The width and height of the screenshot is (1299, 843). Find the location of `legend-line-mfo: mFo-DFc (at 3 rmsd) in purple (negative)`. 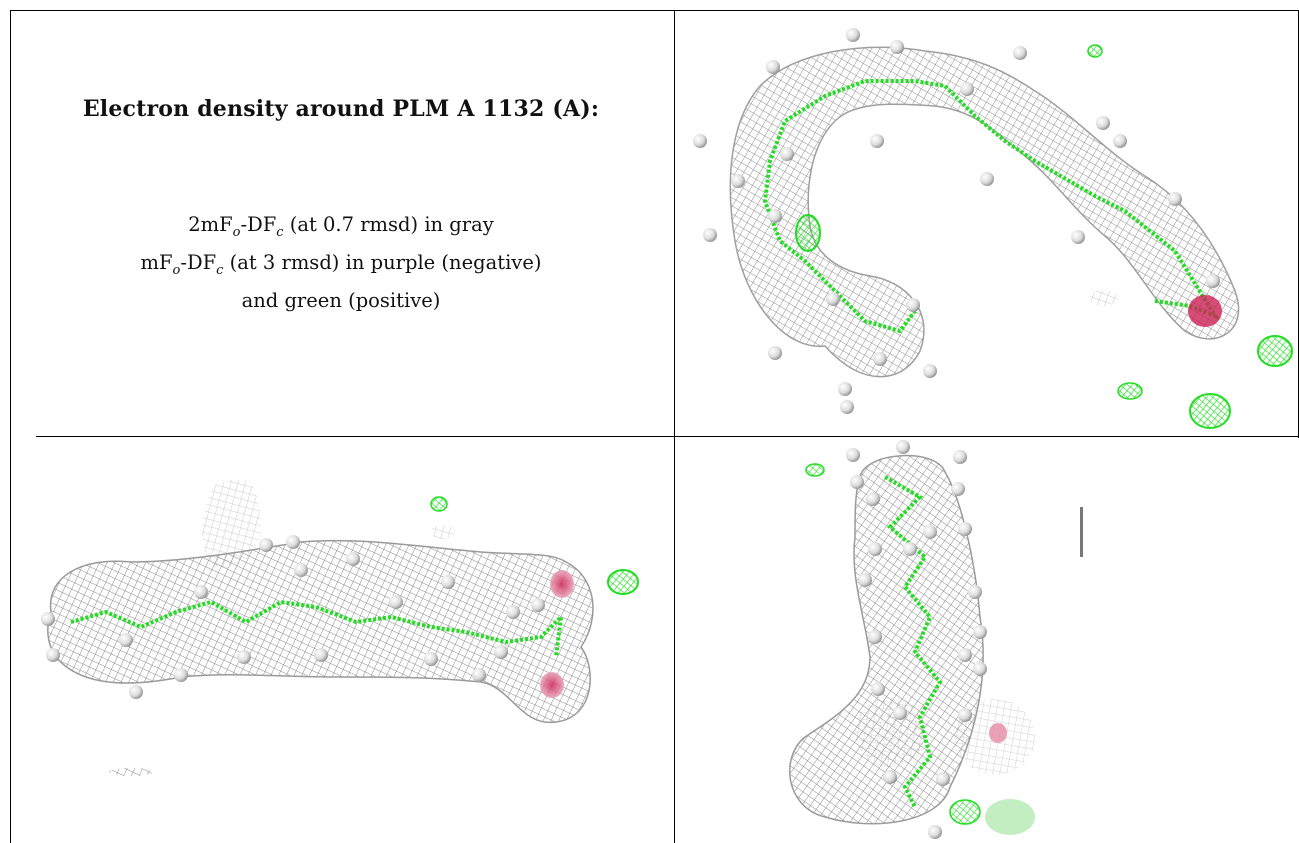

legend-line-mfo: mFo-DFc (at 3 rmsd) in purple (negative) is located at coordinates (341, 267).